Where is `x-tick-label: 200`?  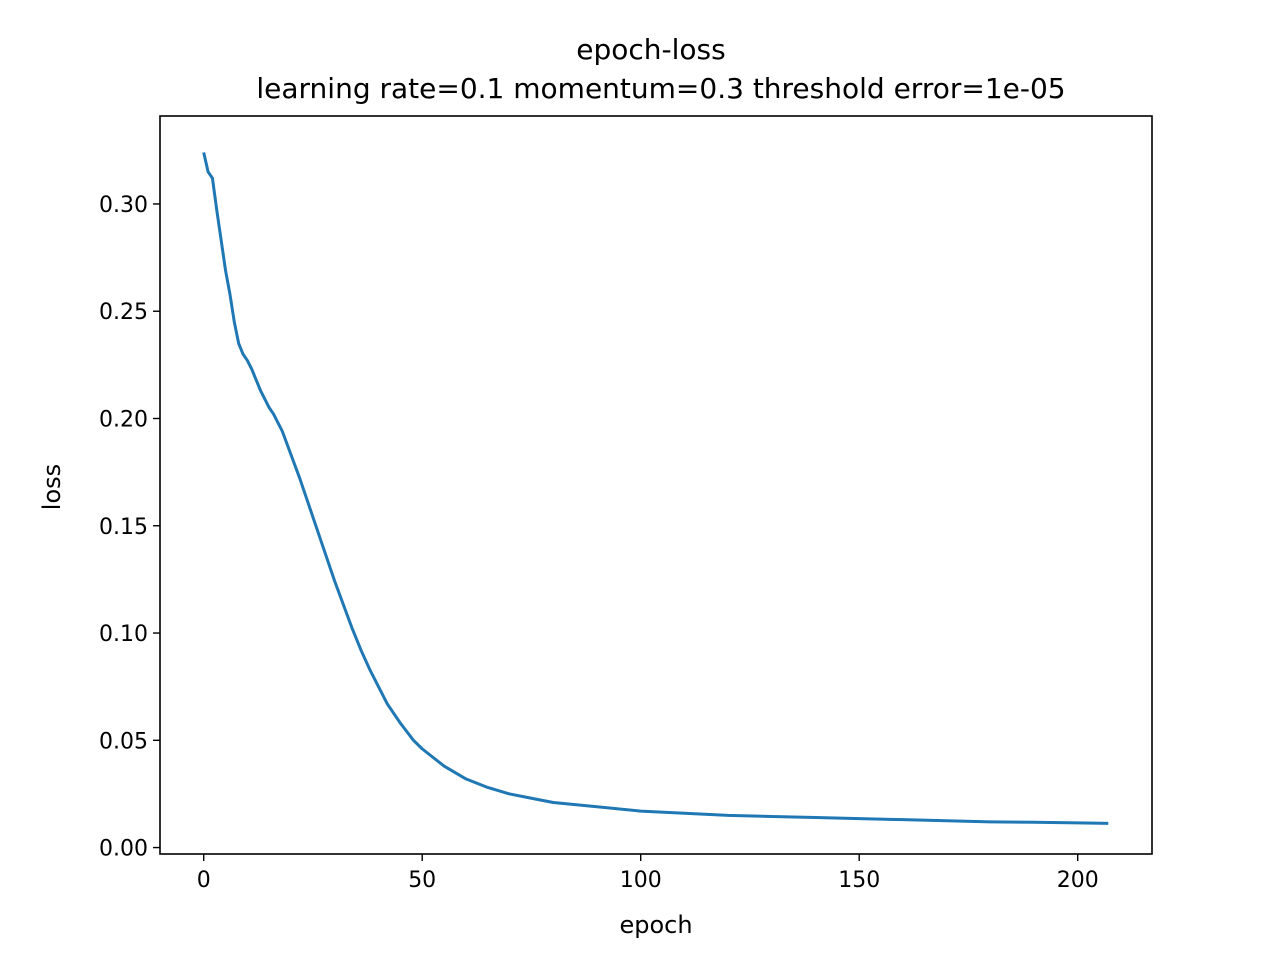
x-tick-label: 200 is located at coordinates (1078, 880).